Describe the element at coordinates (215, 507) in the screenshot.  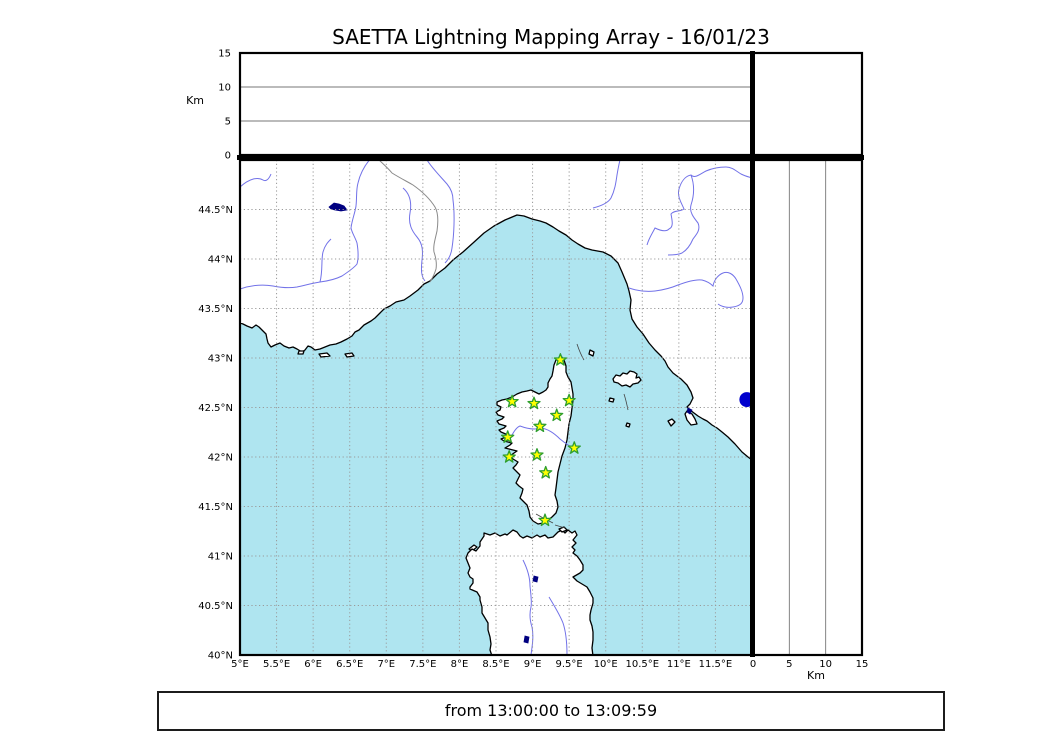
I see `lat-tick-label: 41.5°N` at that location.